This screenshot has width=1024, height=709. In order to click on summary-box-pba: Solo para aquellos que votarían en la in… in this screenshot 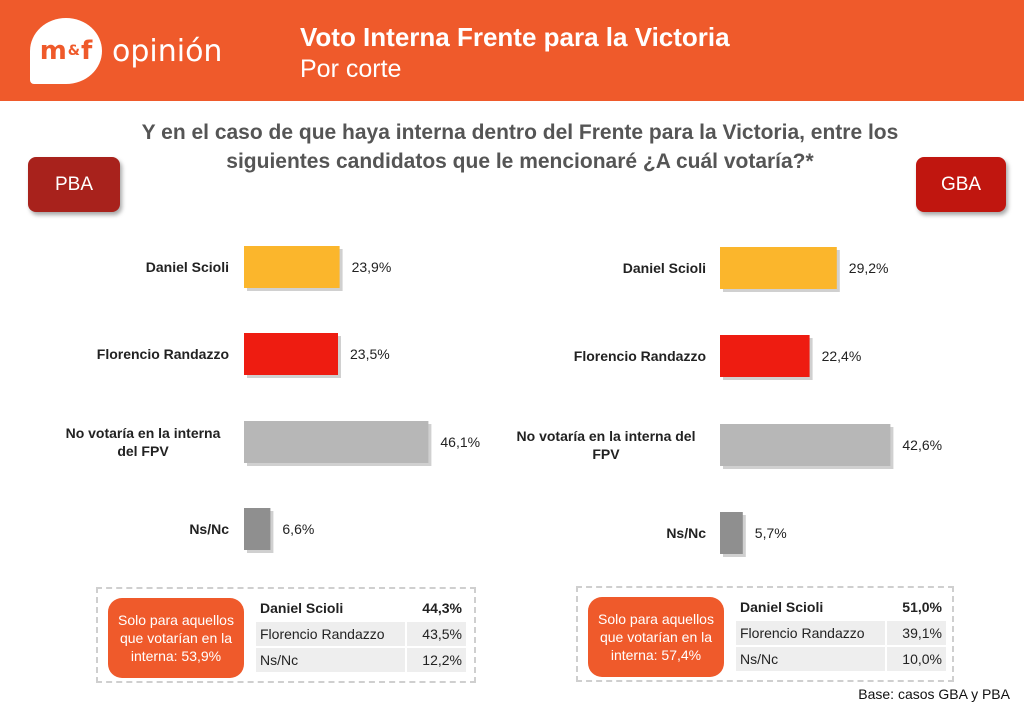, I will do `click(286, 635)`.